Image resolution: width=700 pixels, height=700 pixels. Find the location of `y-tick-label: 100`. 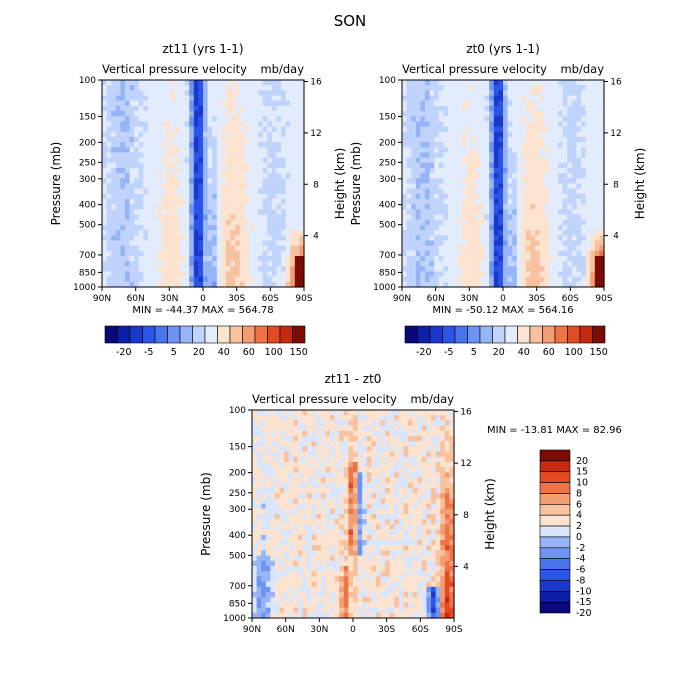

y-tick-label: 100 is located at coordinates (87, 81).